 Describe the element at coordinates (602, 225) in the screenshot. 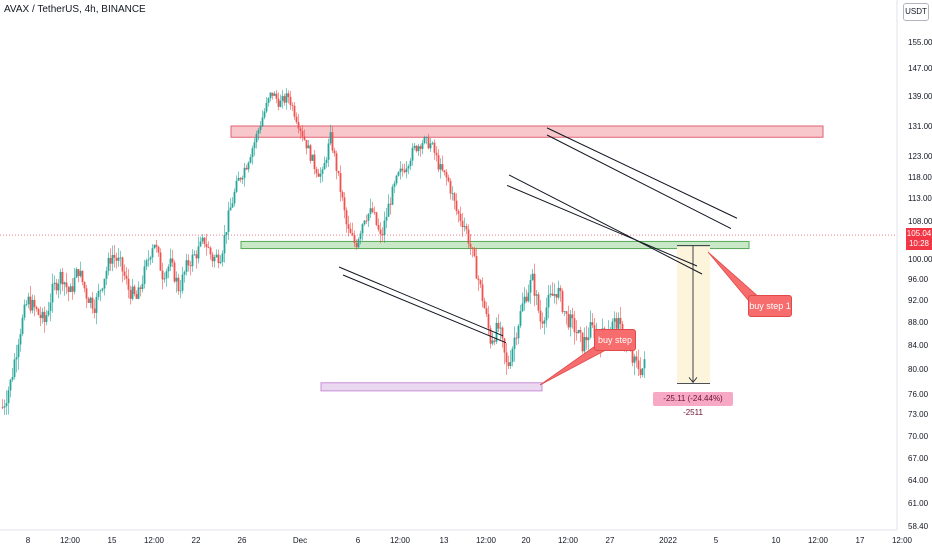

I see `channel-2-lower` at that location.